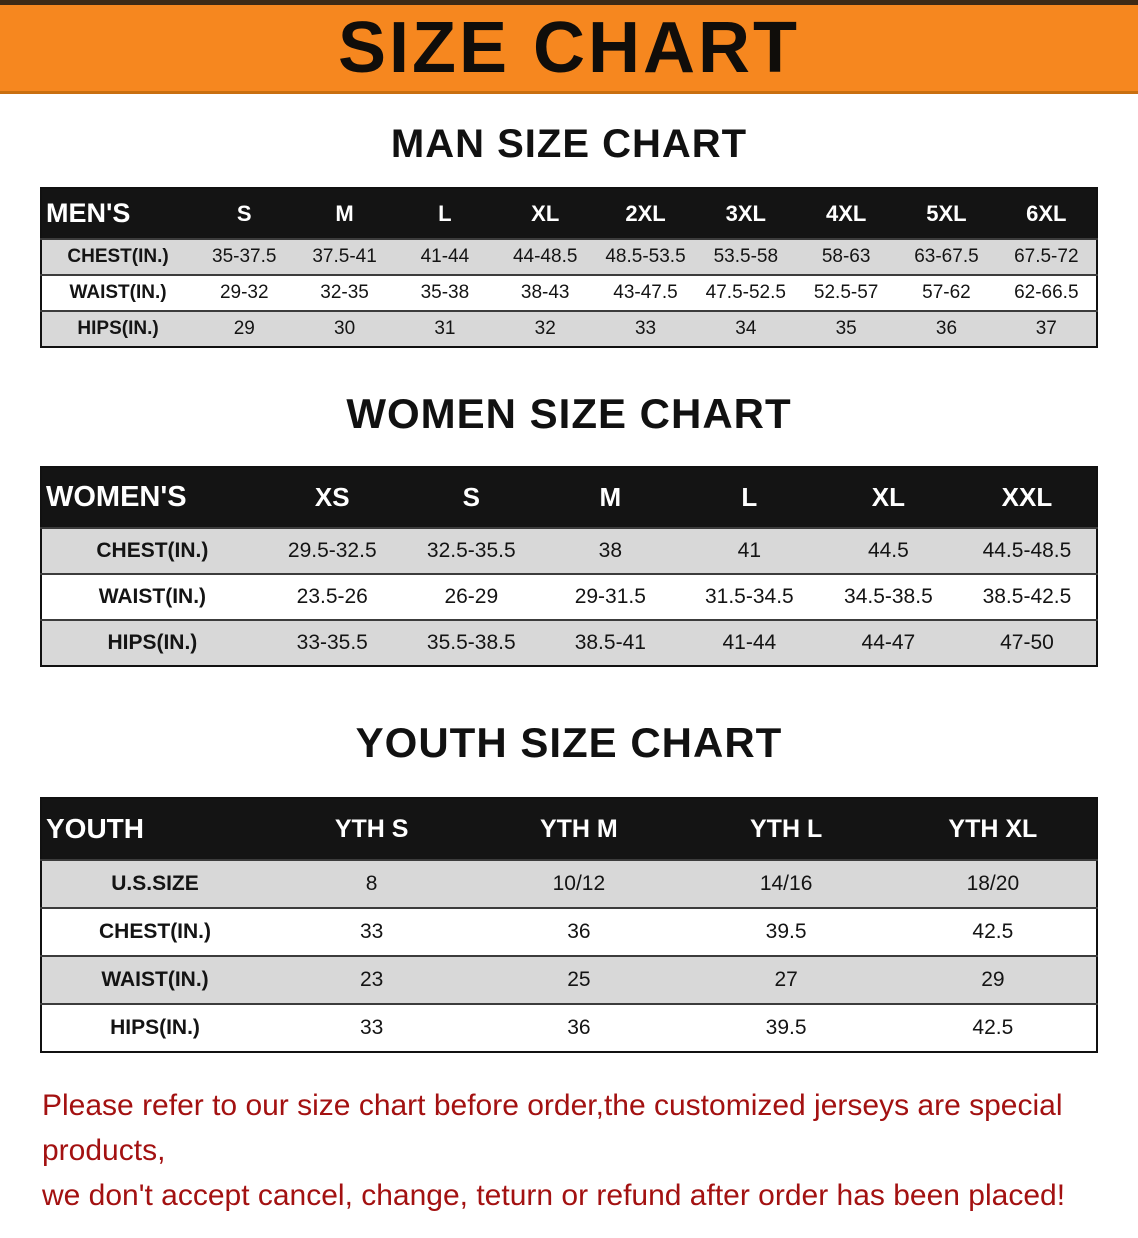 Image resolution: width=1138 pixels, height=1238 pixels. Describe the element at coordinates (569, 413) in the screenshot. I see `women-section-heading: WOMEN SIZE CHART` at that location.